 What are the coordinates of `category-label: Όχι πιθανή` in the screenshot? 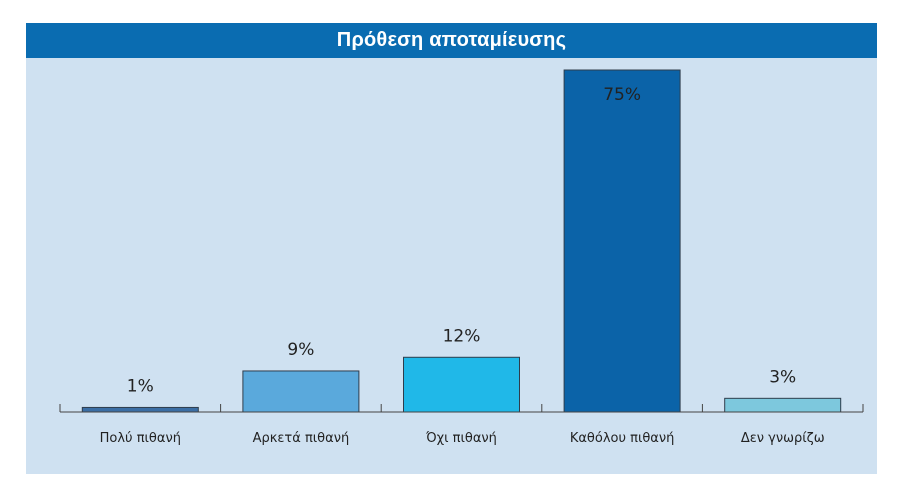 It's located at (461, 438).